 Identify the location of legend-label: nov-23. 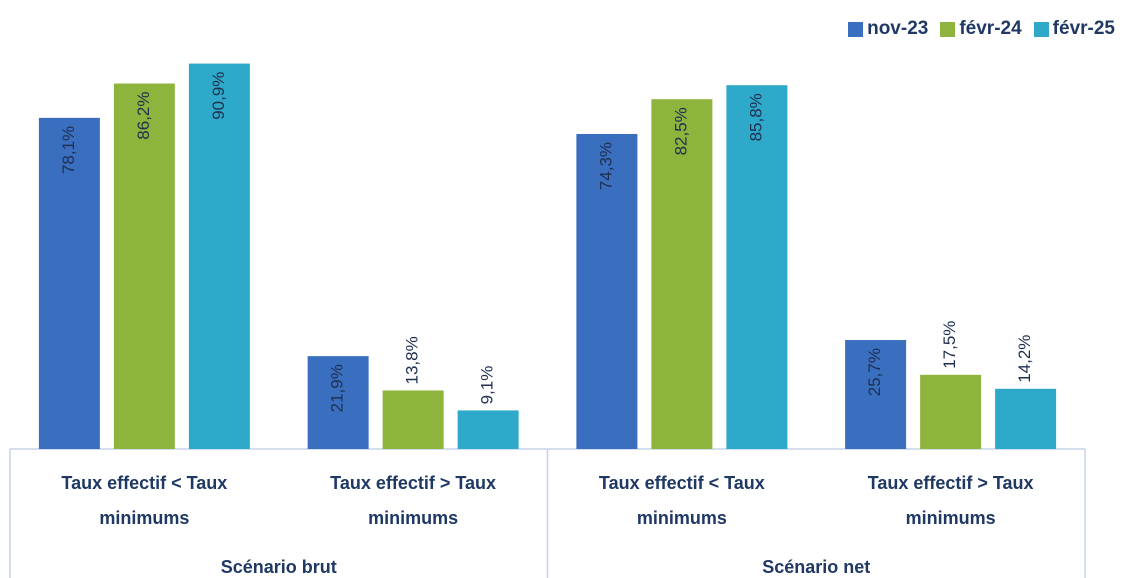
(898, 28).